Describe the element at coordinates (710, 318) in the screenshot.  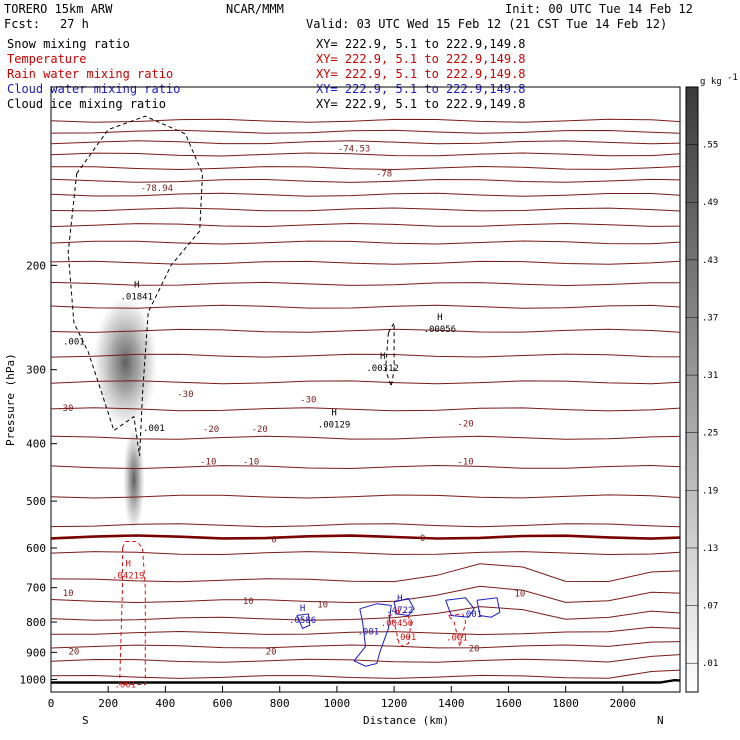
I see `colorbar-tick-label-6: .37` at that location.